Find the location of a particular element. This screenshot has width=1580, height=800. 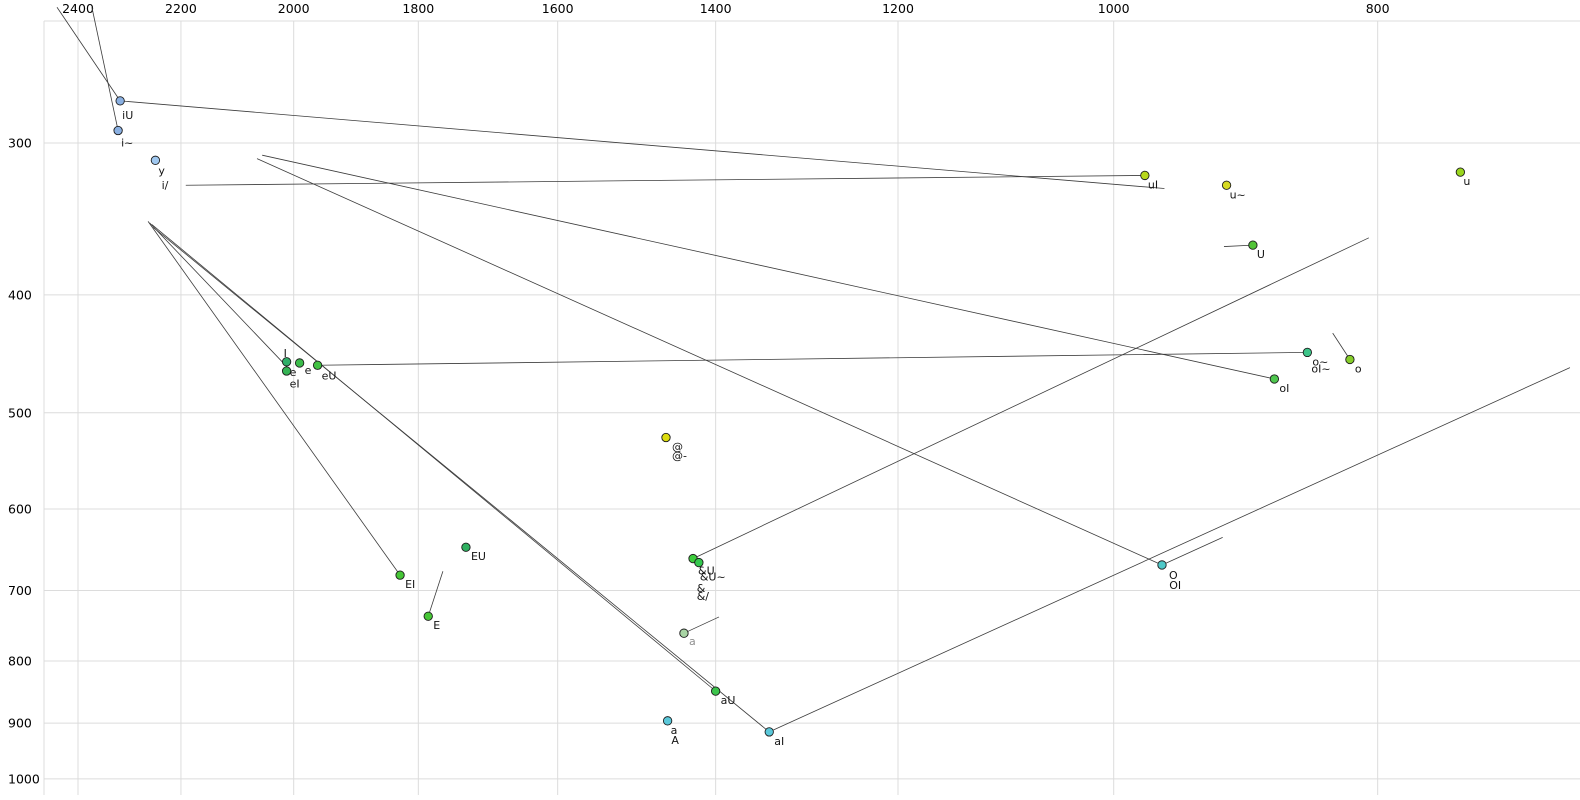

vowel-point-oI is located at coordinates (1274, 379).